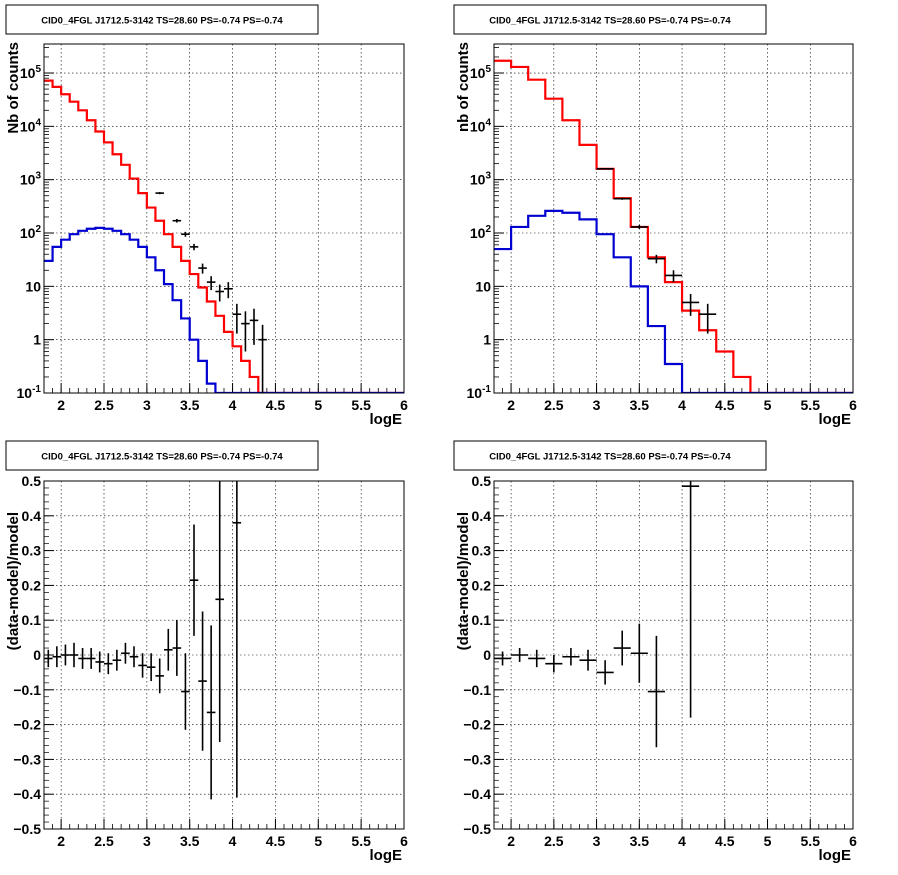 The image size is (898, 875). What do you see at coordinates (31, 125) in the screenshot?
I see `y-tick-label: 10⁴` at bounding box center [31, 125].